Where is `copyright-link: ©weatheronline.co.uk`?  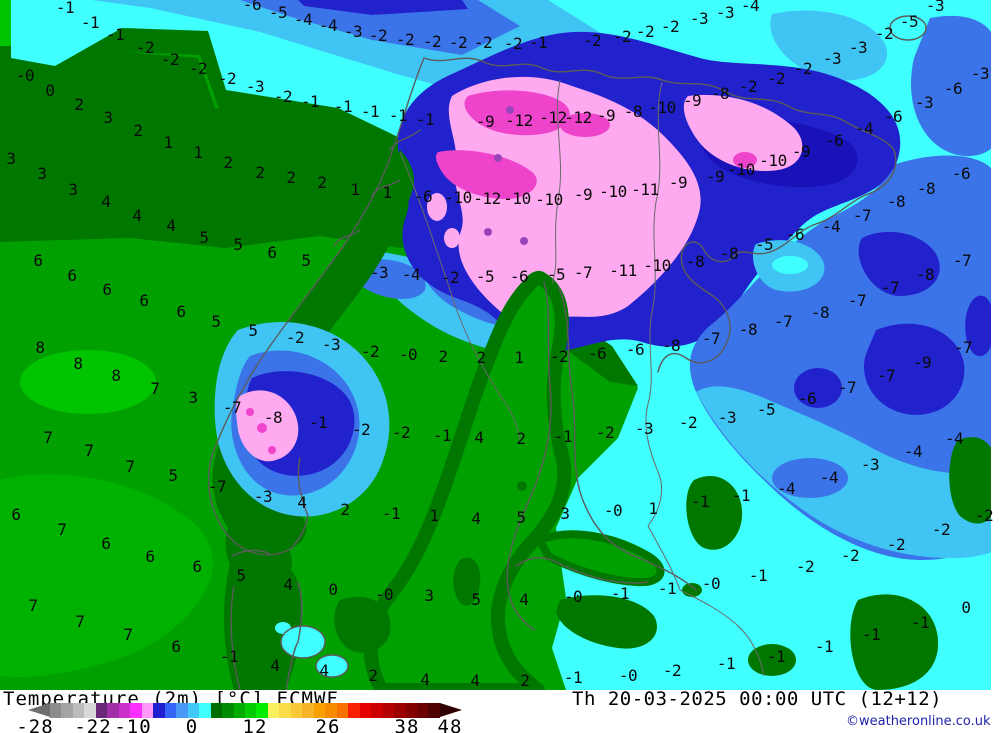
copyright-link: ©weatheronline.co.uk is located at coordinates (918, 721).